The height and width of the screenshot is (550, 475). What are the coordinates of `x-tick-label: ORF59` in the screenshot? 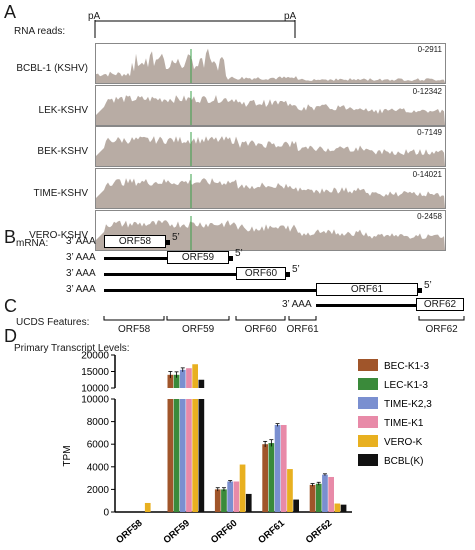 It's located at (176, 532).